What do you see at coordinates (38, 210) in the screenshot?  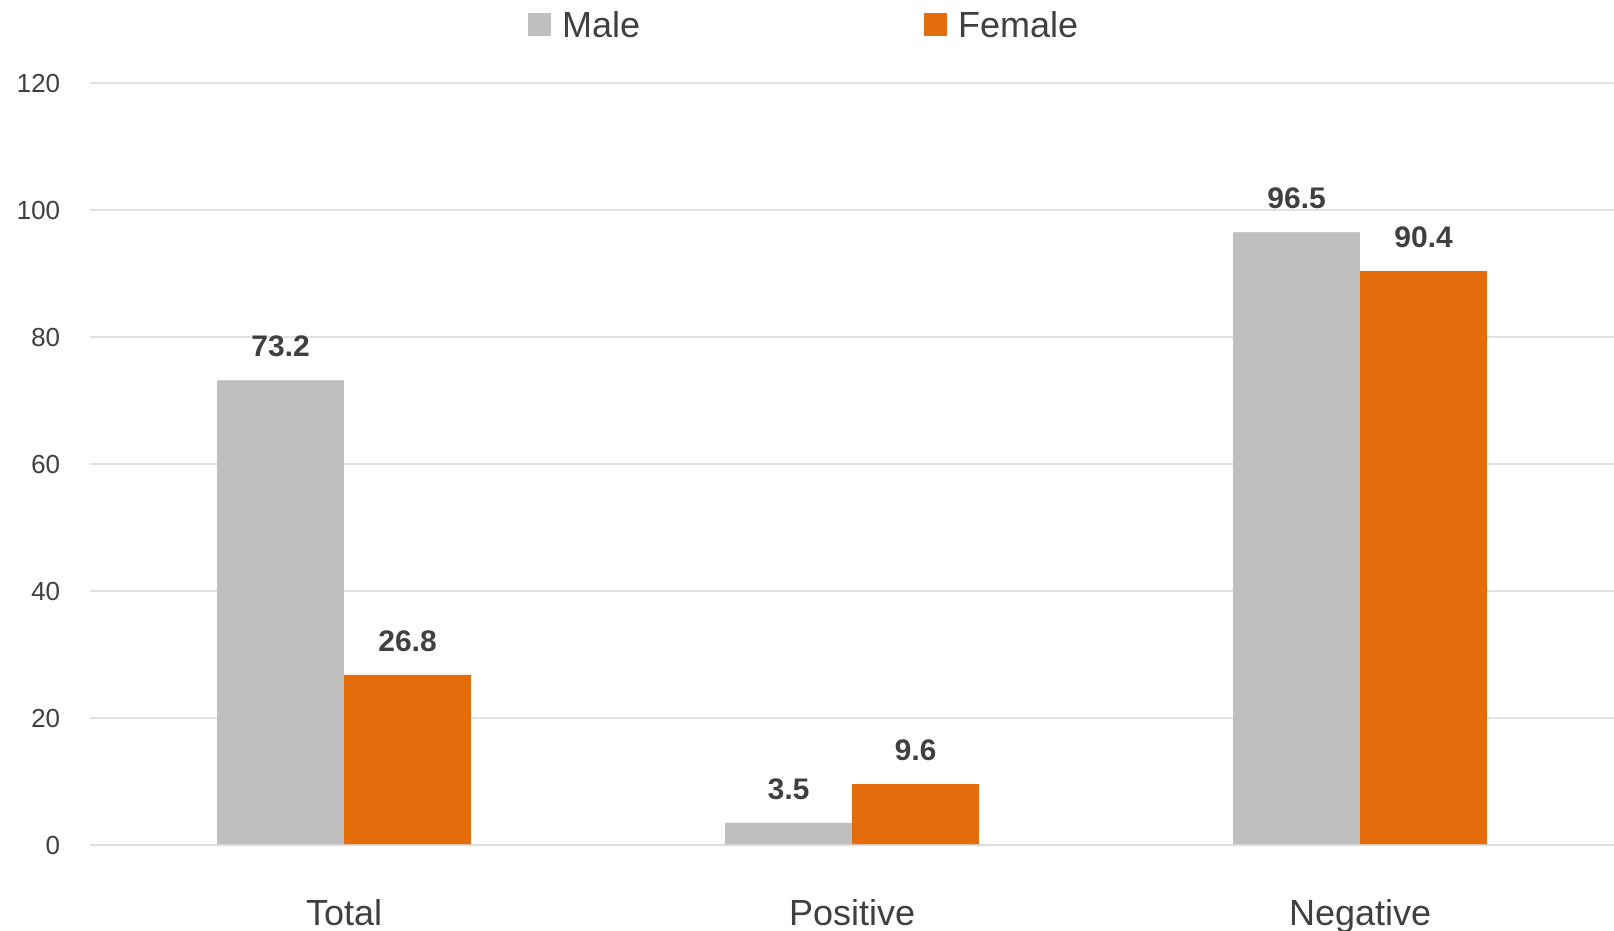 I see `y-tick-label: 100` at bounding box center [38, 210].